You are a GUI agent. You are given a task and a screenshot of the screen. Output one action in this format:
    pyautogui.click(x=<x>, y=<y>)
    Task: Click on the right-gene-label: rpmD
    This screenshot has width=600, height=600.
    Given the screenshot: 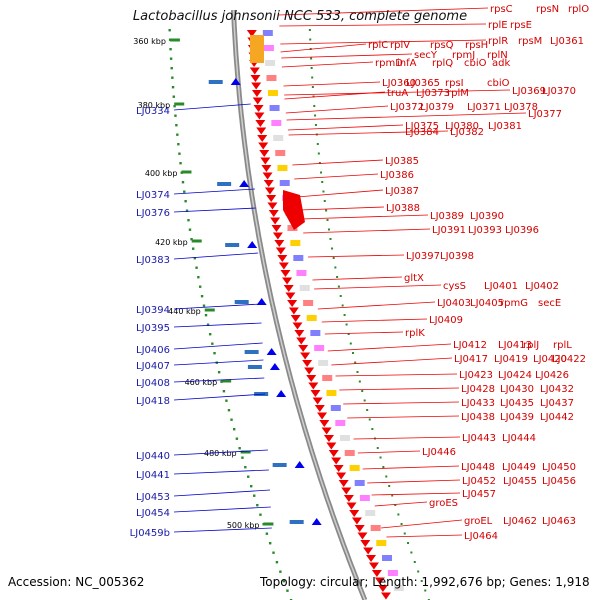 What is the action you would take?
    pyautogui.click(x=389, y=63)
    